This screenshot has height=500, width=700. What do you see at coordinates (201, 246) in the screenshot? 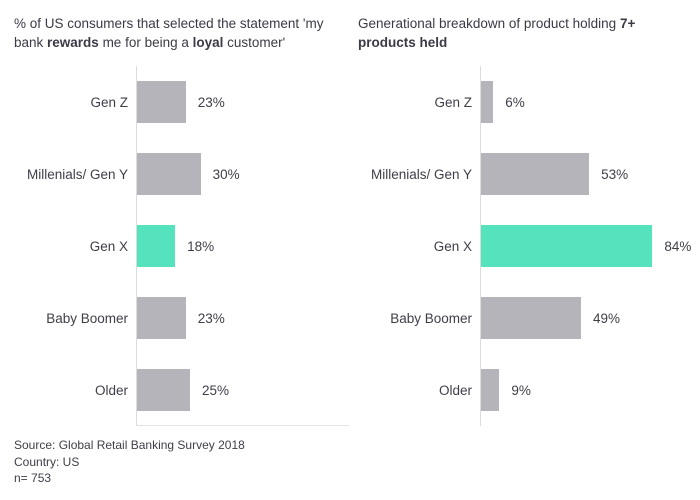
I see `value-label: 18%` at bounding box center [201, 246].